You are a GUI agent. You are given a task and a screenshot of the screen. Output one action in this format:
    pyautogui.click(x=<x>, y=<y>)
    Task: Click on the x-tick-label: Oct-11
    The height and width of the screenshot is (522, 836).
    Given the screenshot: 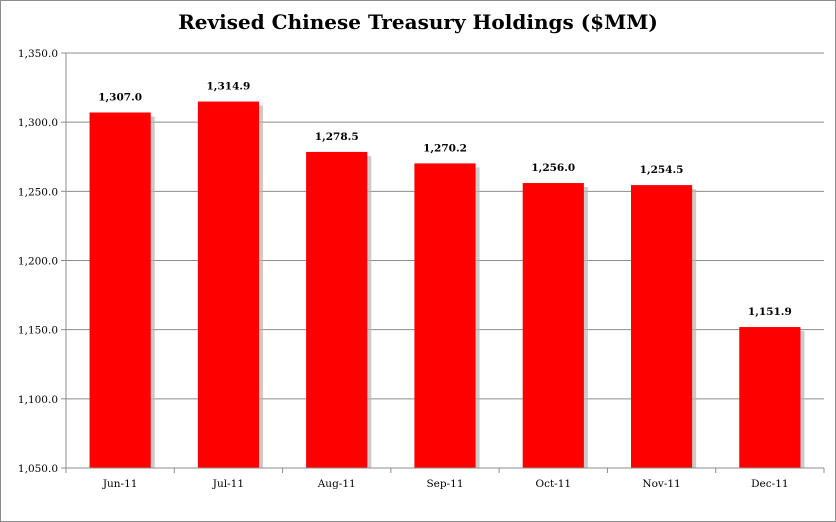 What is the action you would take?
    pyautogui.click(x=553, y=484)
    